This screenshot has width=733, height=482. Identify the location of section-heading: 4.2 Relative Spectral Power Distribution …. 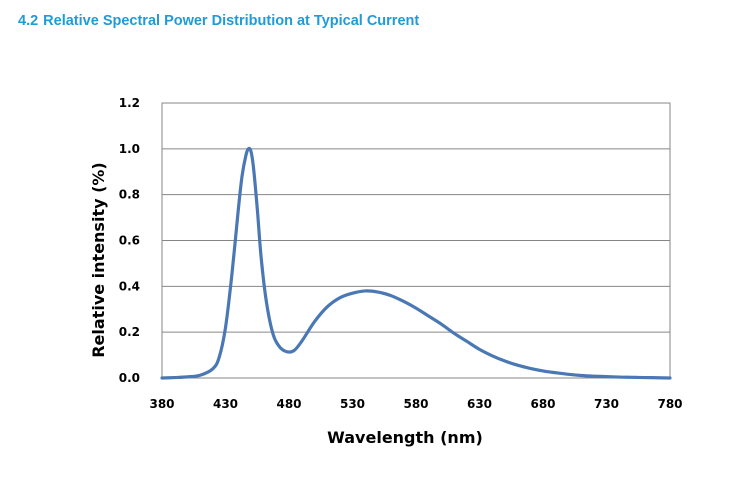
(218, 21).